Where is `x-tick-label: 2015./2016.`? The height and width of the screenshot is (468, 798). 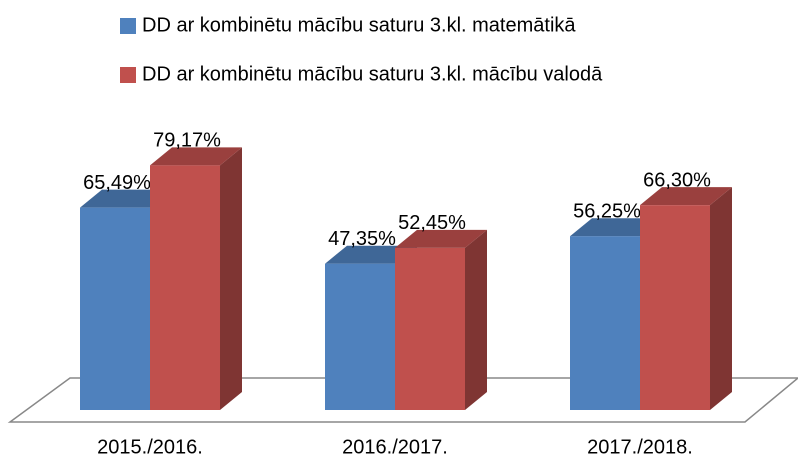
x-tick-label: 2015./2016. is located at coordinates (150, 447).